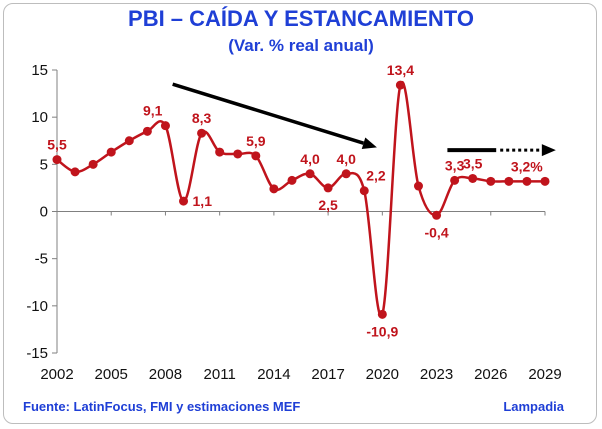  Describe the element at coordinates (455, 165) in the screenshot. I see `data-label: 3,3` at that location.